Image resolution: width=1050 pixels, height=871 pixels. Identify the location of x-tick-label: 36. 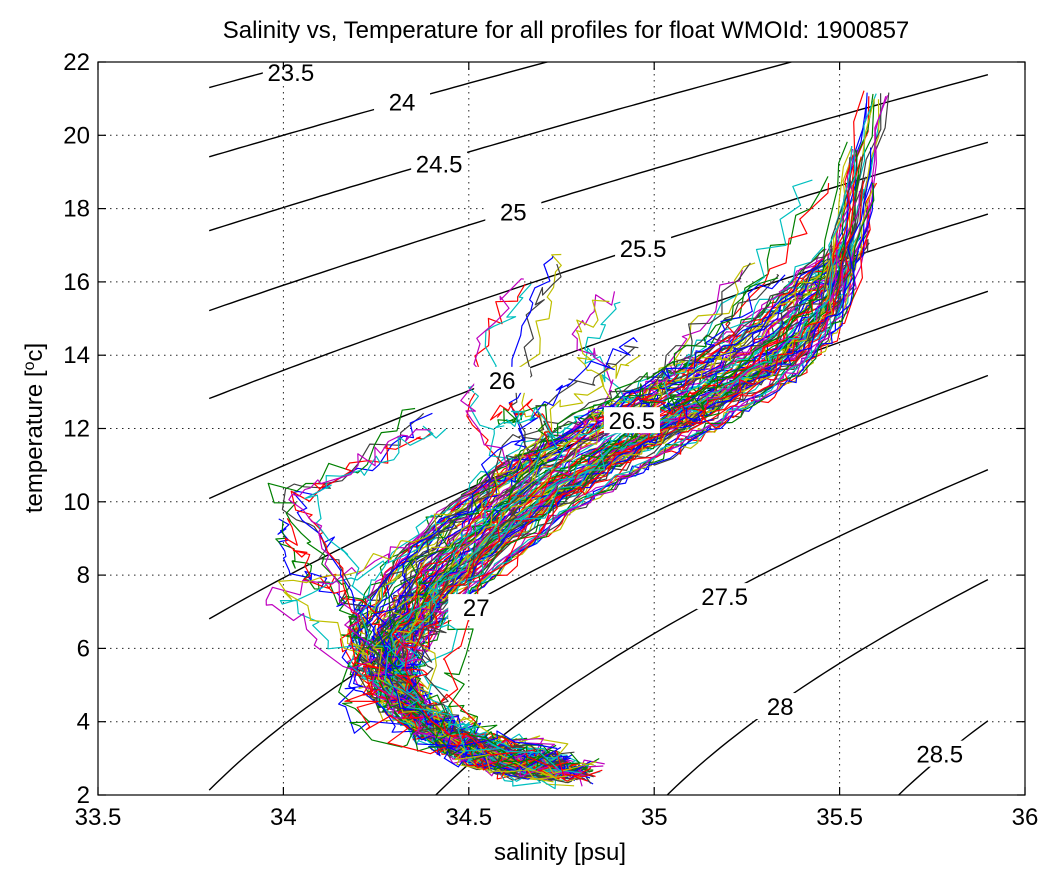
(1025, 817).